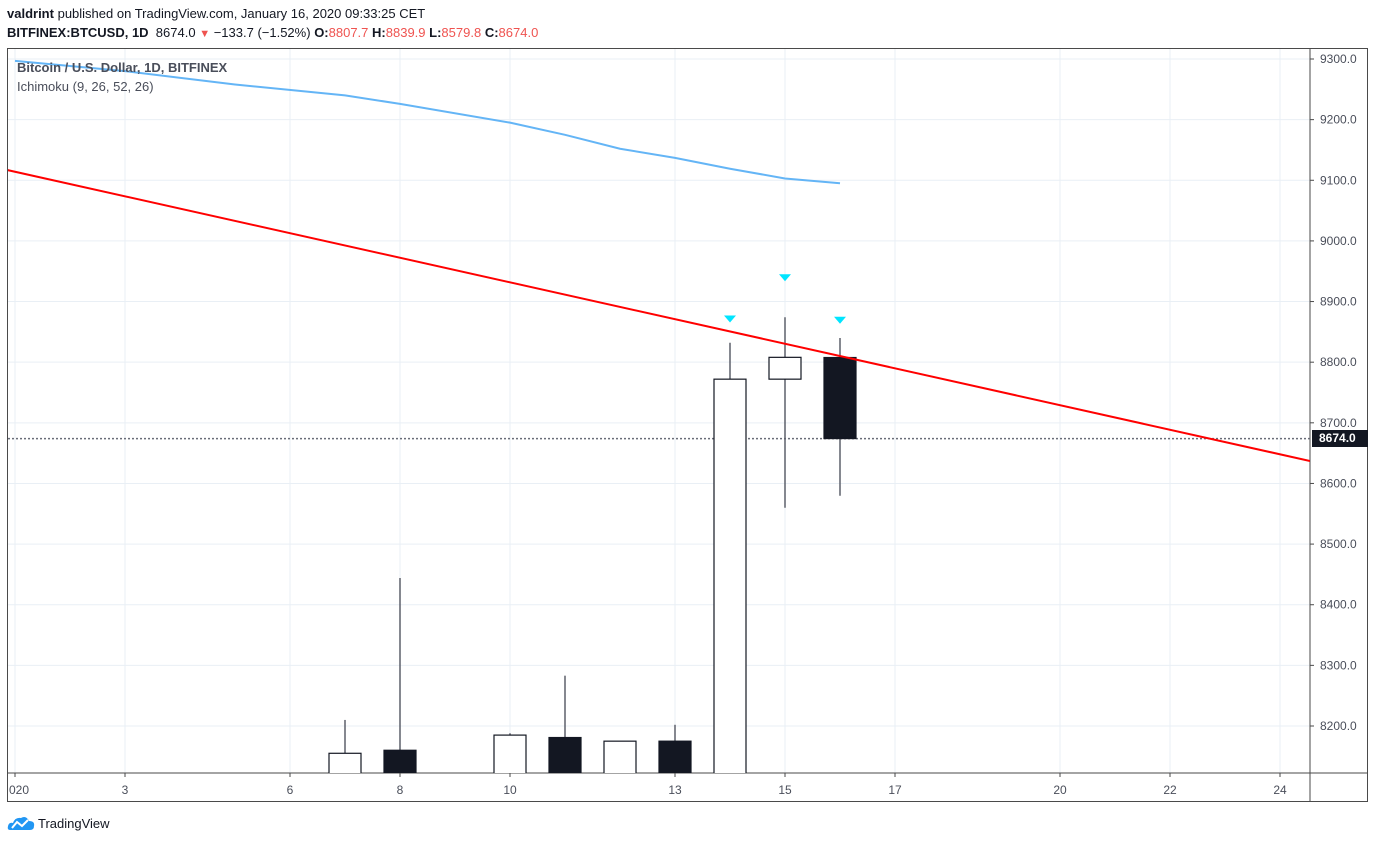  Describe the element at coordinates (205, 34) in the screenshot. I see `triangle-down-icon: ▼` at that location.